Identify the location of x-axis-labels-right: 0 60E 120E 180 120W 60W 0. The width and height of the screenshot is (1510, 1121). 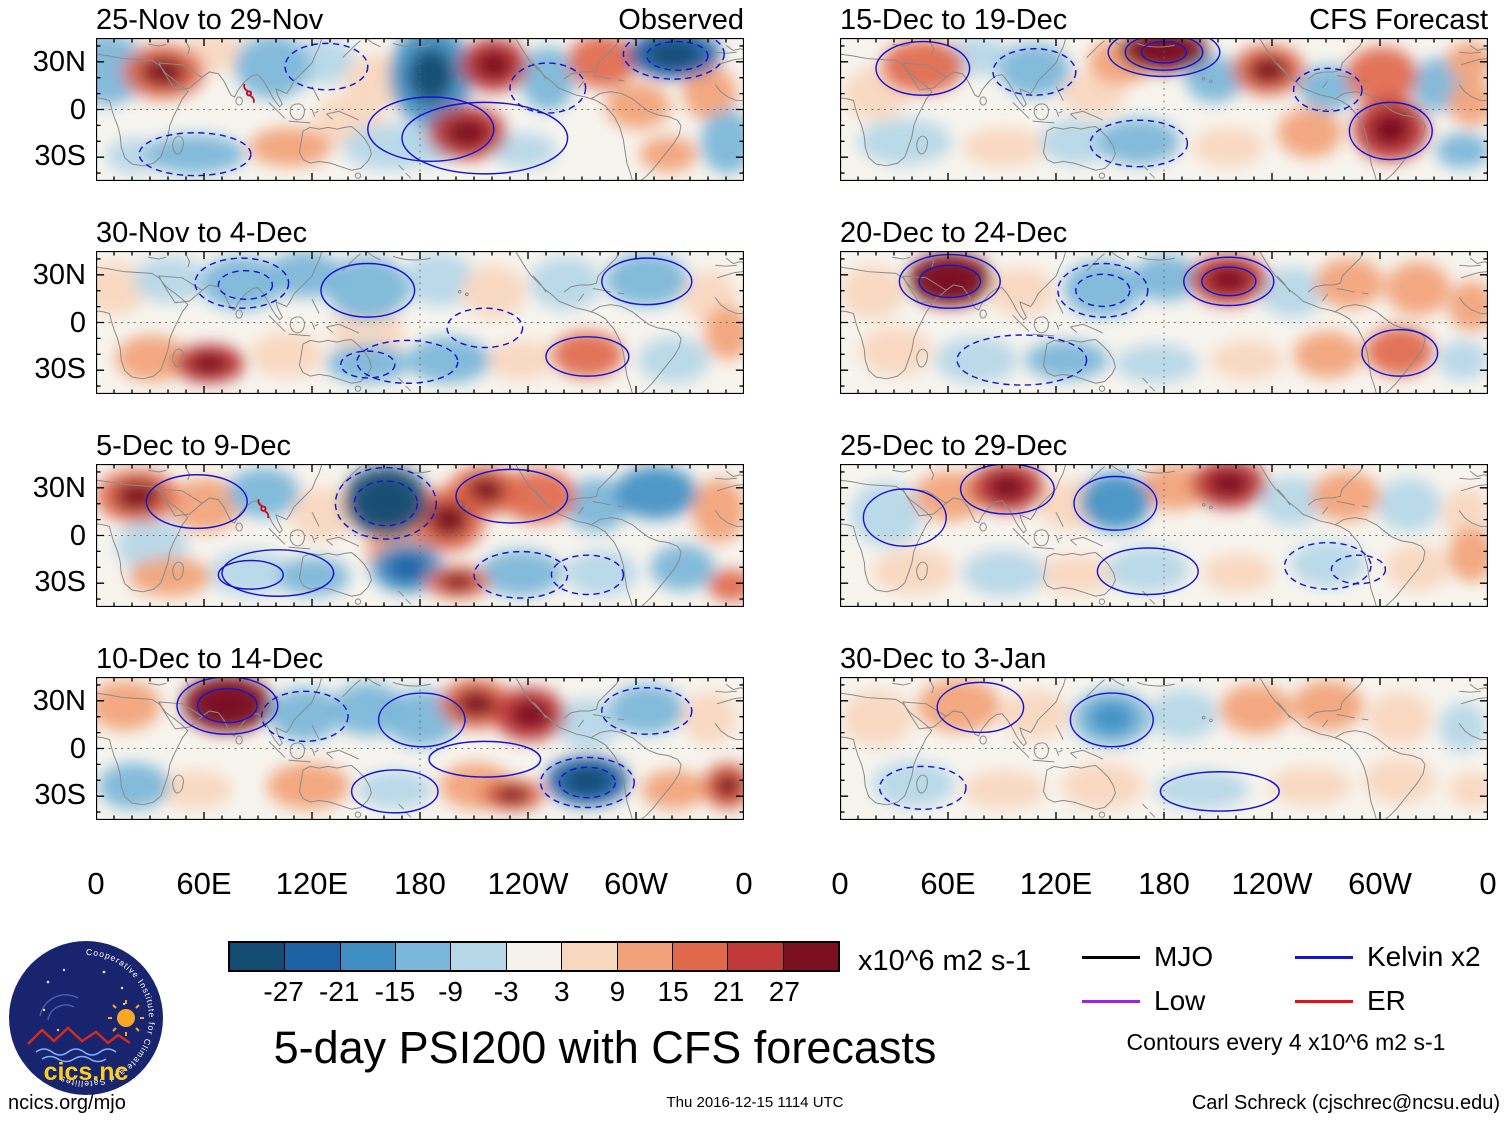
(1163, 880).